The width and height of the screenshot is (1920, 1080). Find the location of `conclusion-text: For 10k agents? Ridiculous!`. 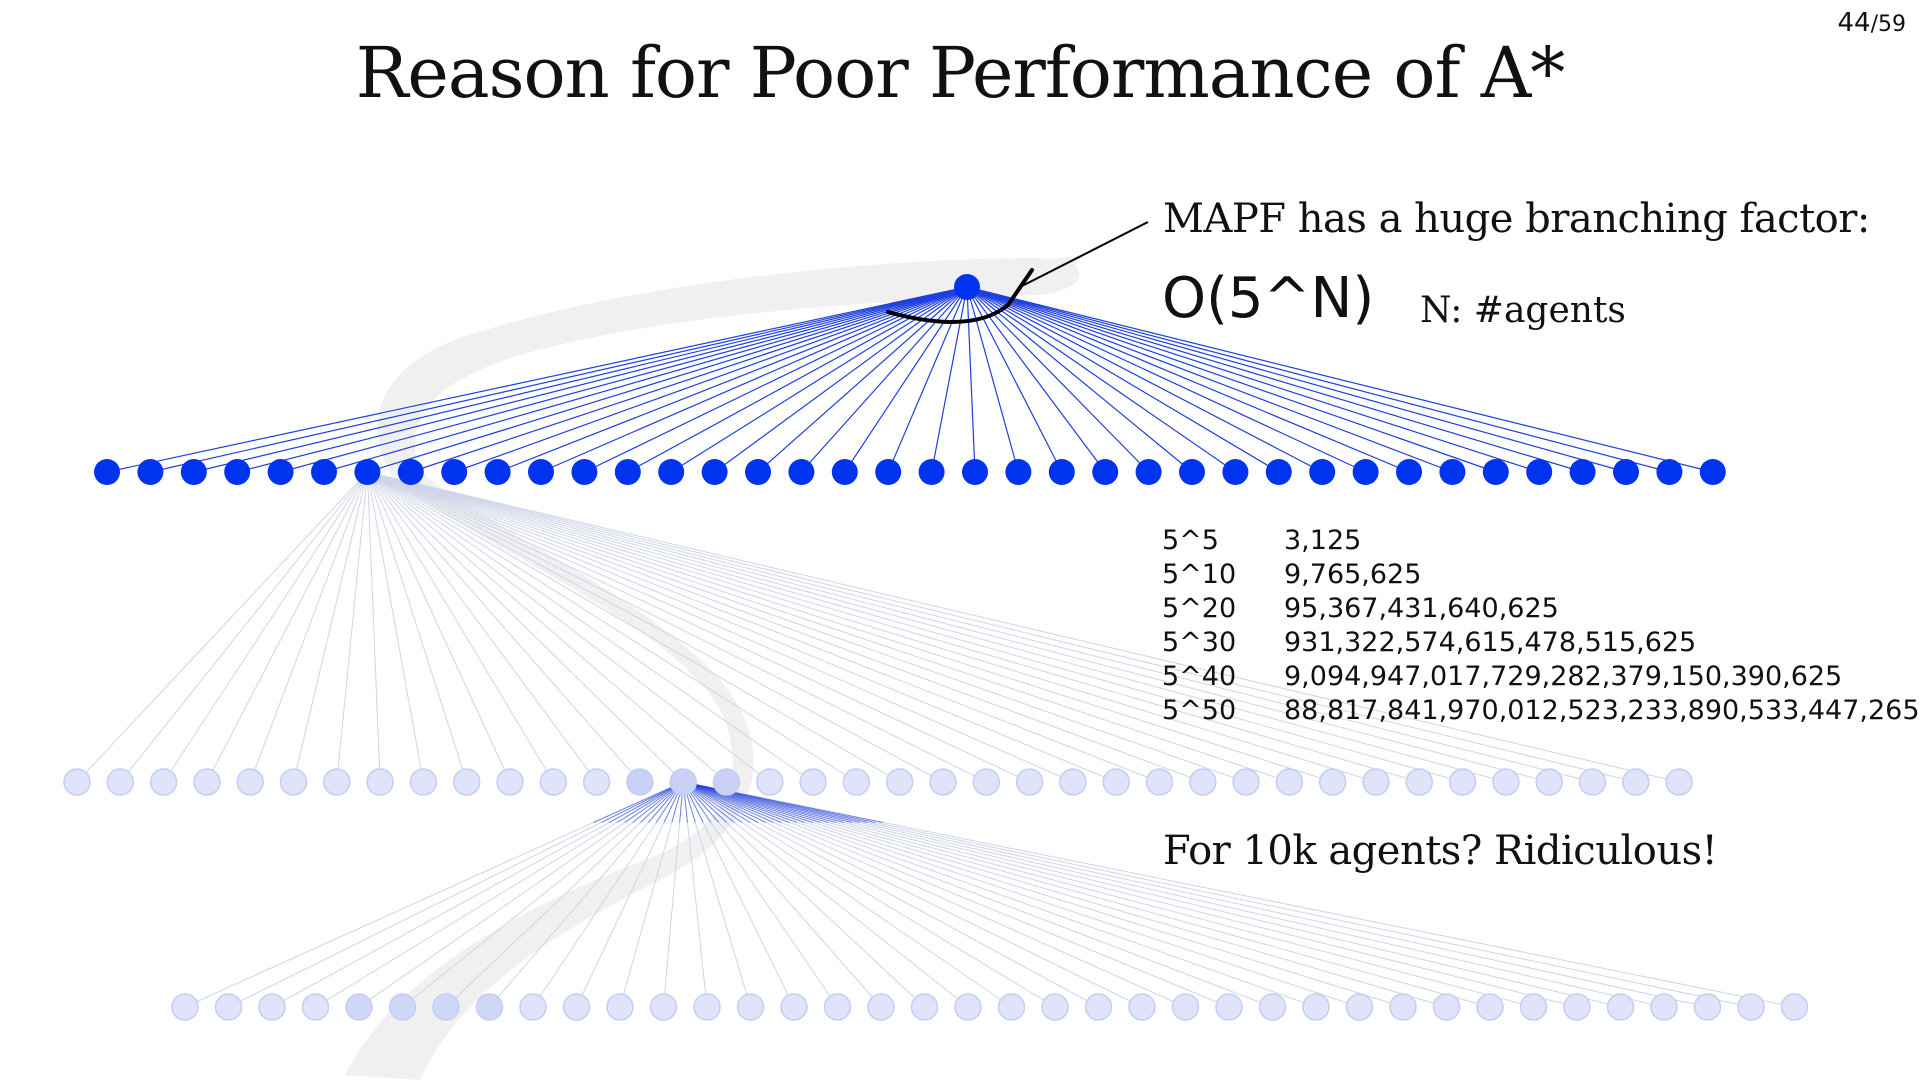

conclusion-text: For 10k agents? Ridiculous! is located at coordinates (1440, 851).